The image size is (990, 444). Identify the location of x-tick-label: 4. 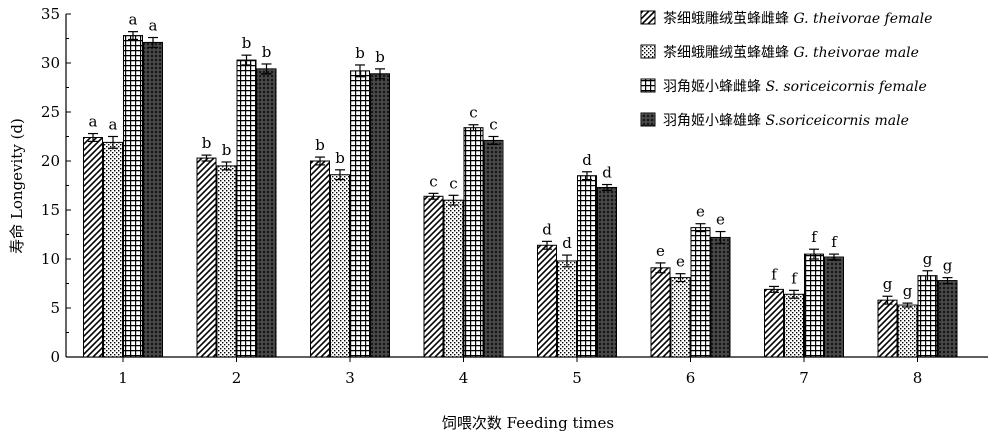
(464, 378).